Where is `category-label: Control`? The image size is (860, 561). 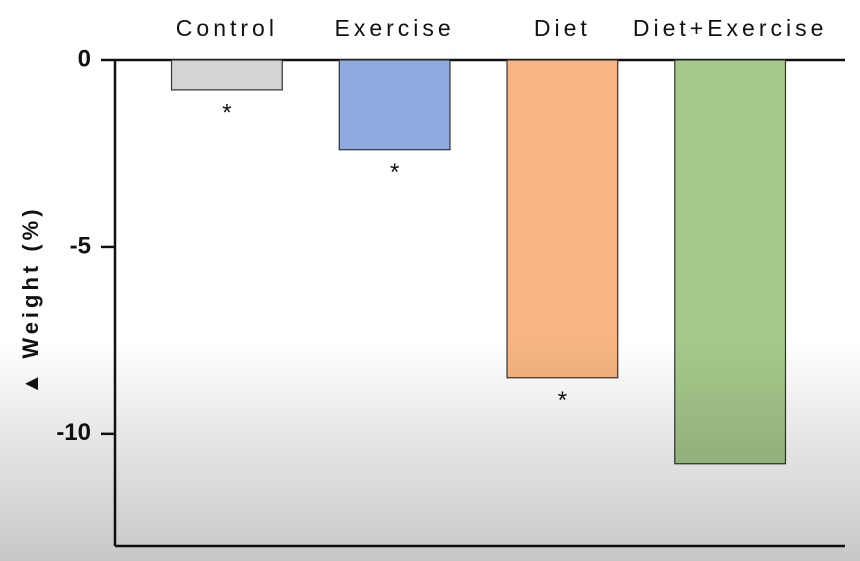 category-label: Control is located at coordinates (227, 28).